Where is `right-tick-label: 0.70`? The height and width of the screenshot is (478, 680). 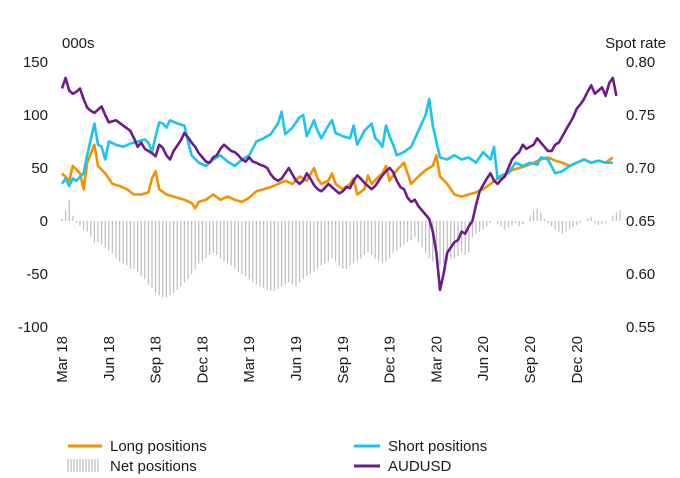 right-tick-label: 0.70 is located at coordinates (640, 168).